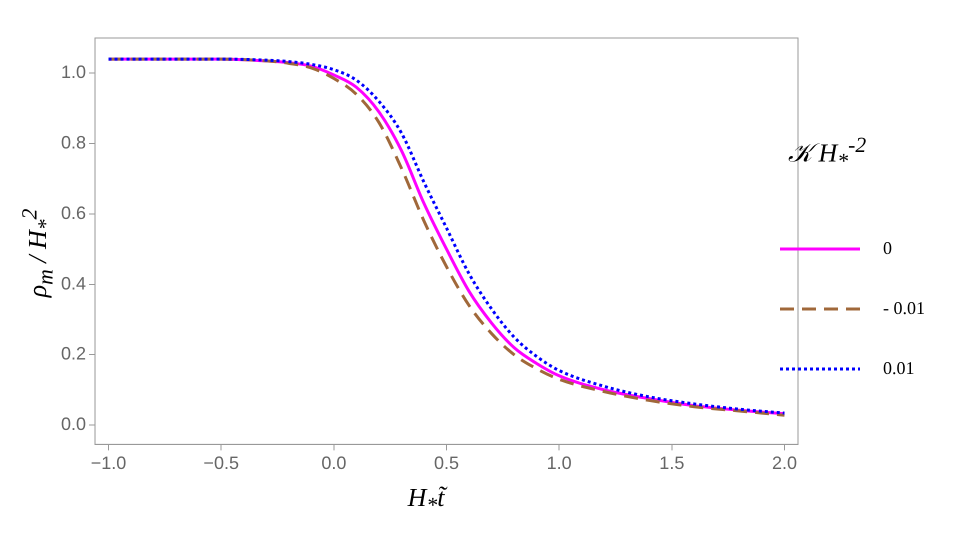 This screenshot has width=953, height=534. I want to click on y-tick-label: 0.0, so click(73, 424).